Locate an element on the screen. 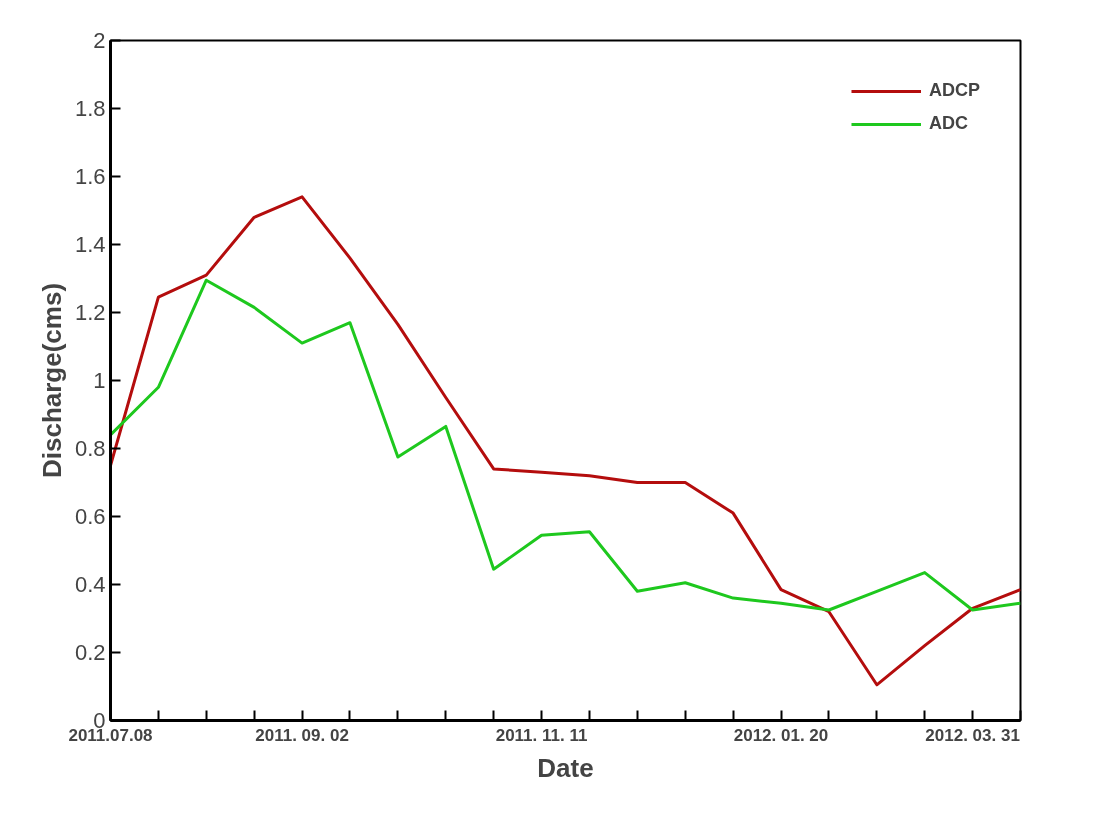  y-tick-label: 0.8 is located at coordinates (90, 448).